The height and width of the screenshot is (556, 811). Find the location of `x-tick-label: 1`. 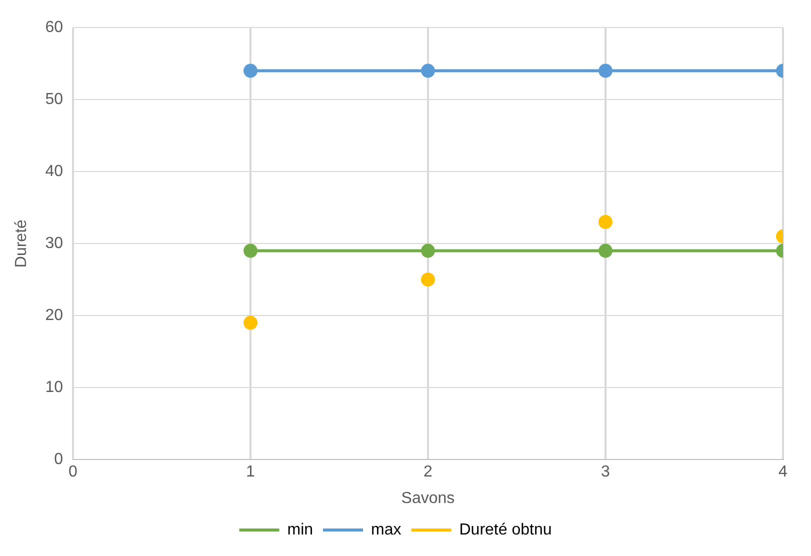

x-tick-label: 1 is located at coordinates (251, 472).